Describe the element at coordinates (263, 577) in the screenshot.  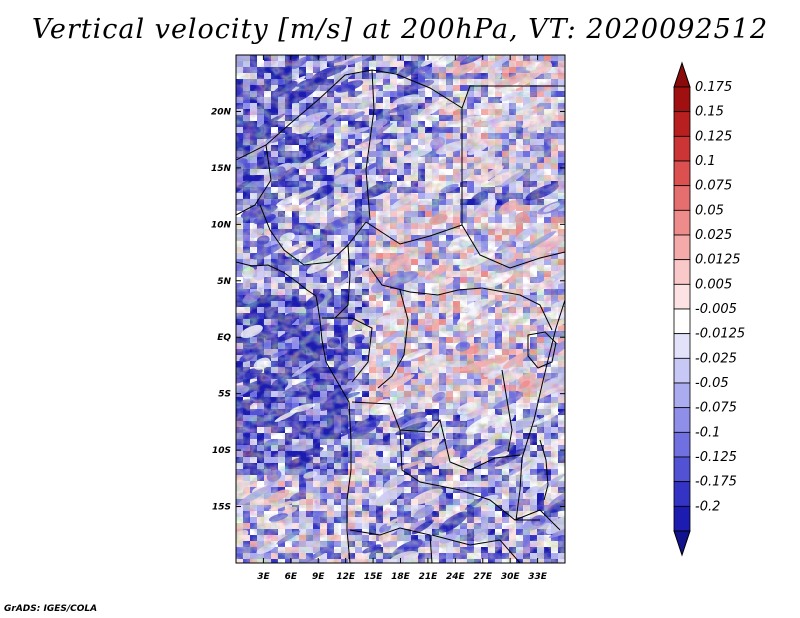
I see `lon-tick-label: 3E` at that location.